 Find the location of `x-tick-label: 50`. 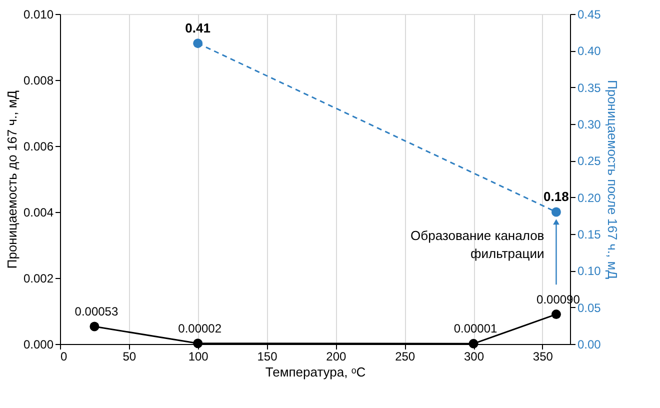

x-tick-label: 50 is located at coordinates (129, 357).